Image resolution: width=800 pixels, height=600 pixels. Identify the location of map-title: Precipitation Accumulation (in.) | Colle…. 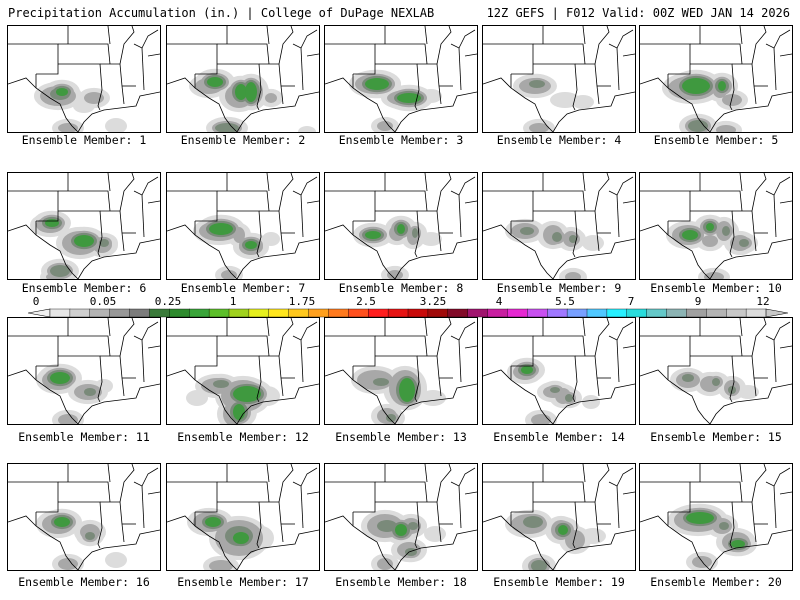
(221, 13).